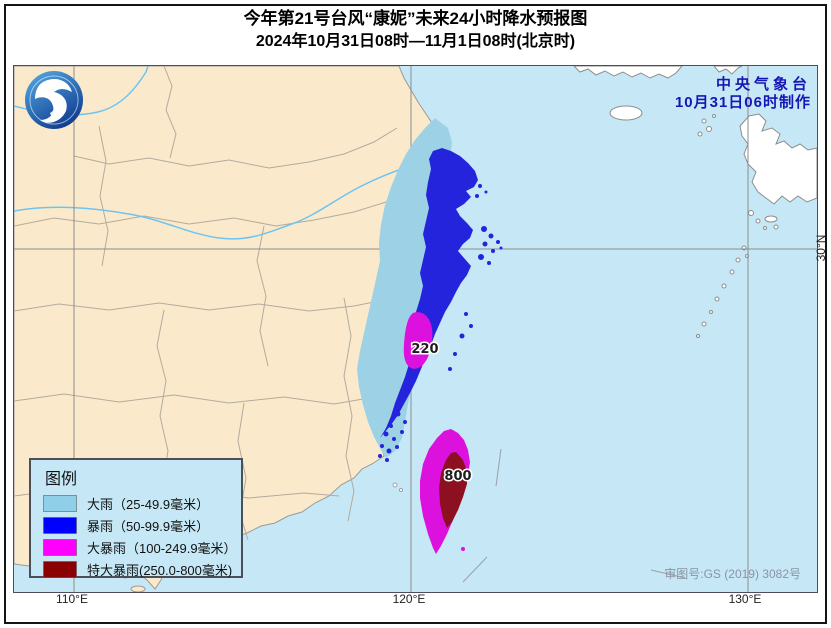 This screenshot has width=831, height=628. What do you see at coordinates (72, 599) in the screenshot?
I see `x-axis-label-110e: 110°E` at bounding box center [72, 599].